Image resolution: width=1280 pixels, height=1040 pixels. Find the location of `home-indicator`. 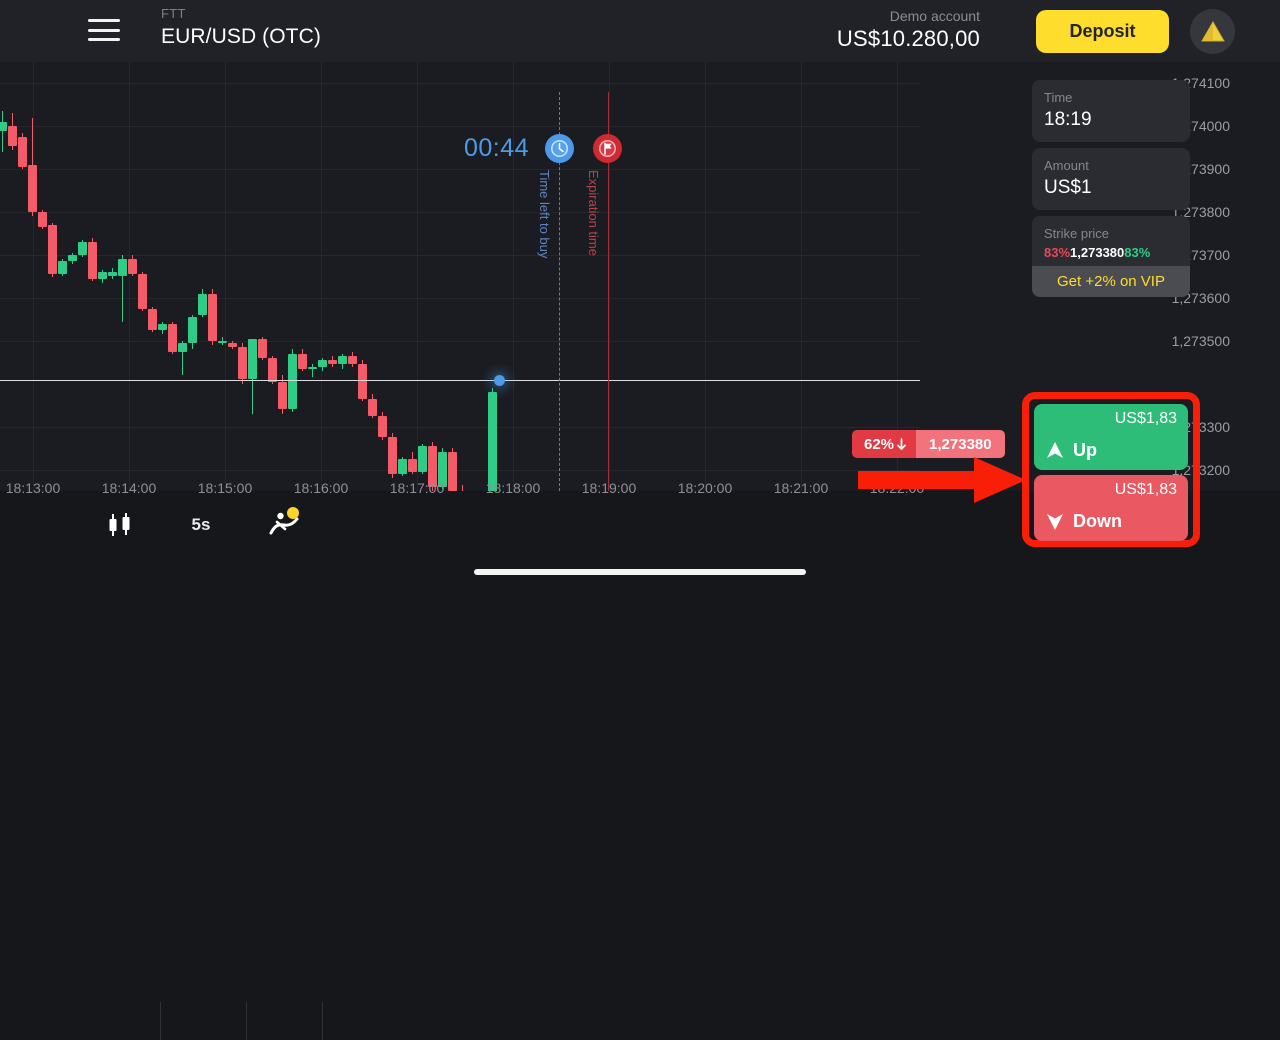

home-indicator is located at coordinates (640, 572).